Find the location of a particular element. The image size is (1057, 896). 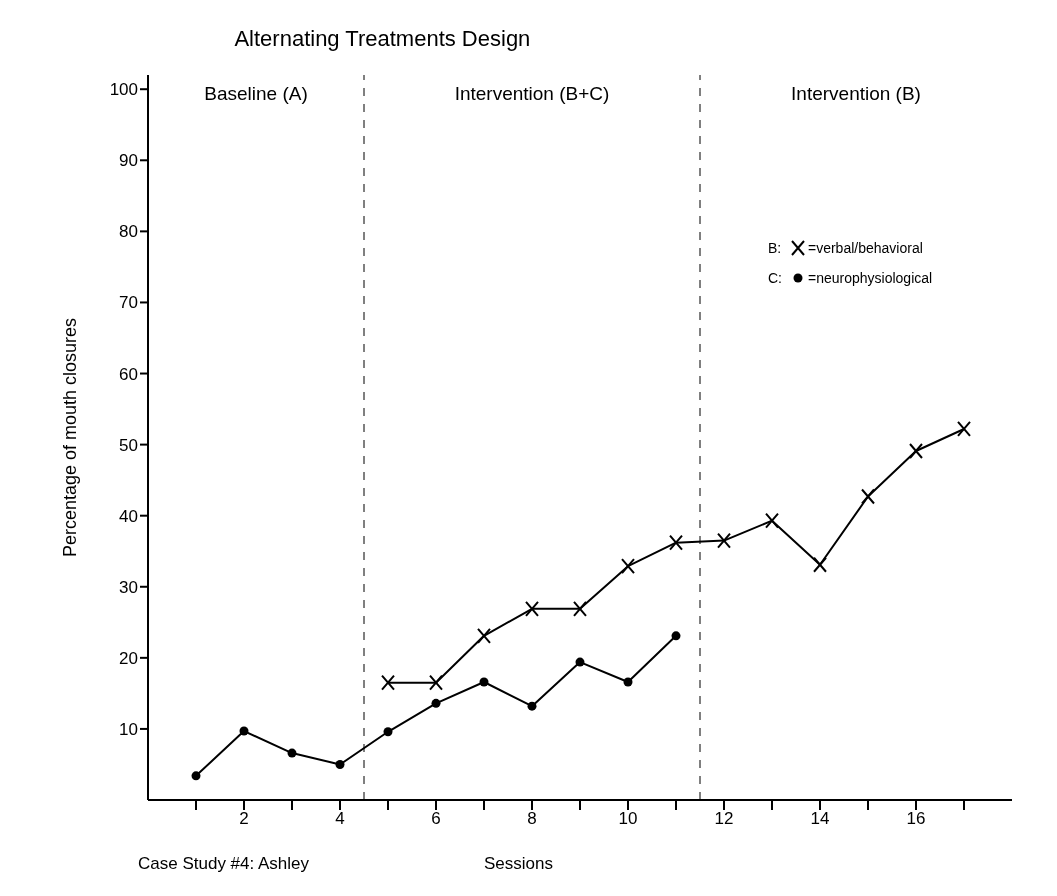

y-tick-label: 50 is located at coordinates (128, 445).